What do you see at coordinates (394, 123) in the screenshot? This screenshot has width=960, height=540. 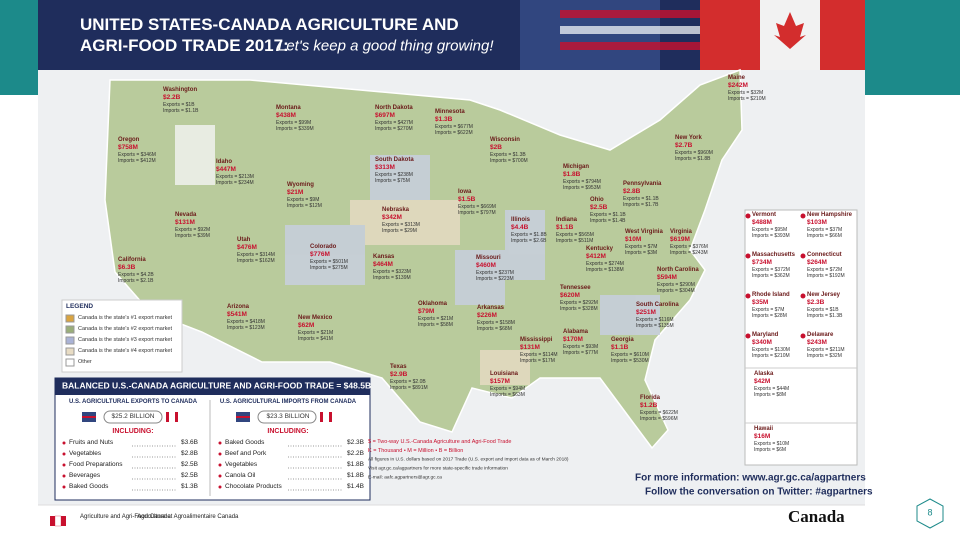 I see `state-detail: Exports = $427M` at bounding box center [394, 123].